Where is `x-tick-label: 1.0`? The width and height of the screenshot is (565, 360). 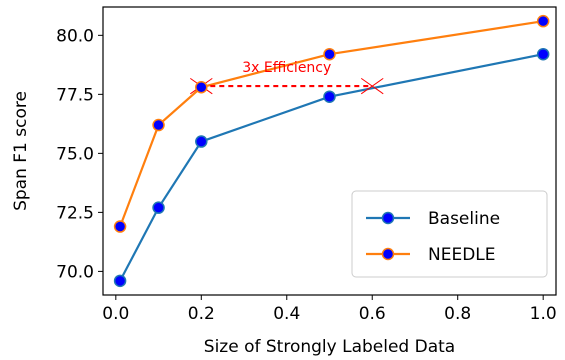 x-tick-label: 1.0 is located at coordinates (543, 314).